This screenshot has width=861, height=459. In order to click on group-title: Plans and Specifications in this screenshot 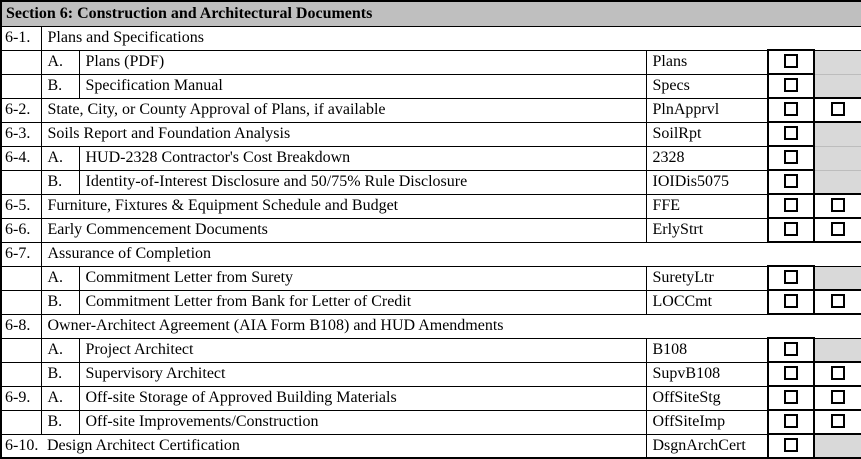, I will do `click(450, 38)`.